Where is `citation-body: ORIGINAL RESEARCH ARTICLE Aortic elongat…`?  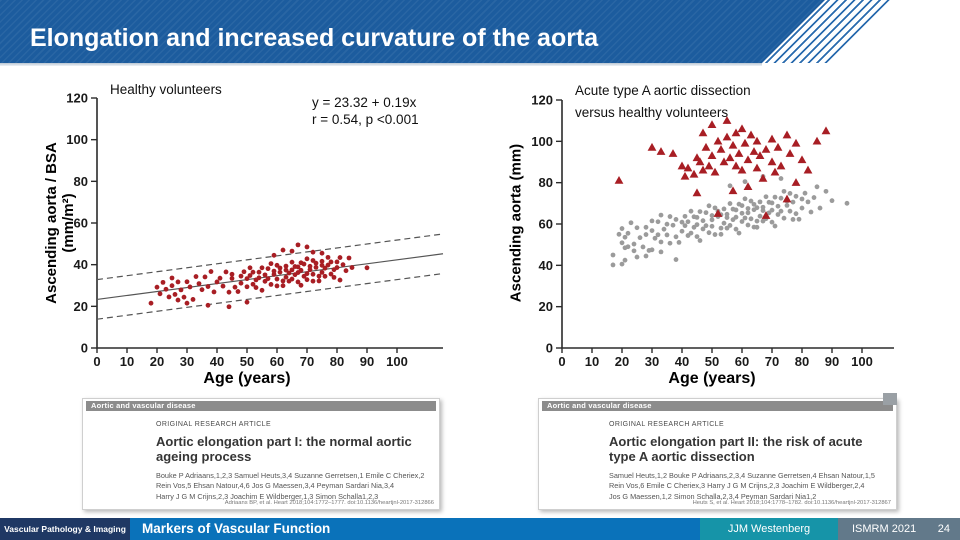 citation-body: ORIGINAL RESEARCH ARTICLE Aortic elongat… is located at coordinates (748, 461).